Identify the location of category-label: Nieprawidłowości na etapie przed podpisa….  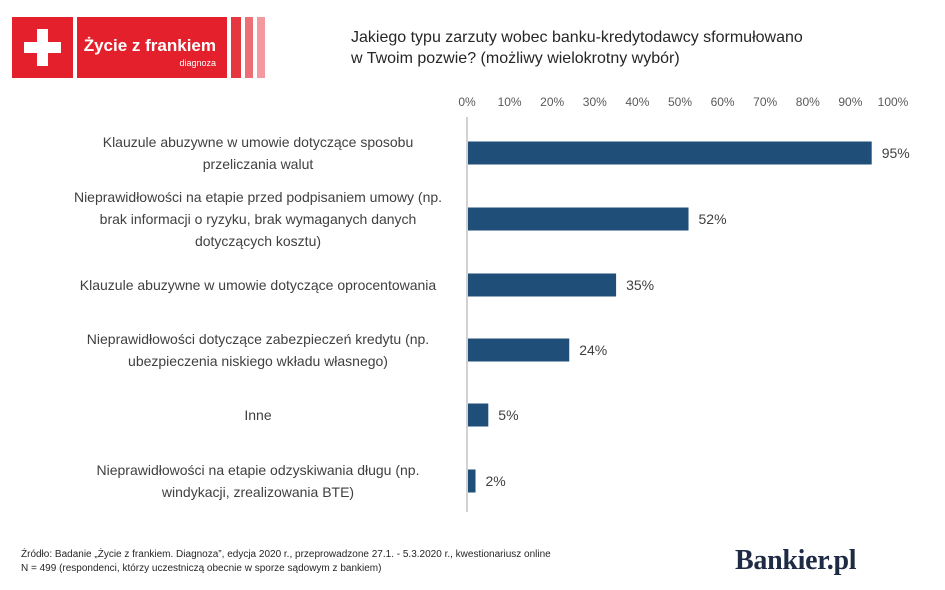
(258, 197).